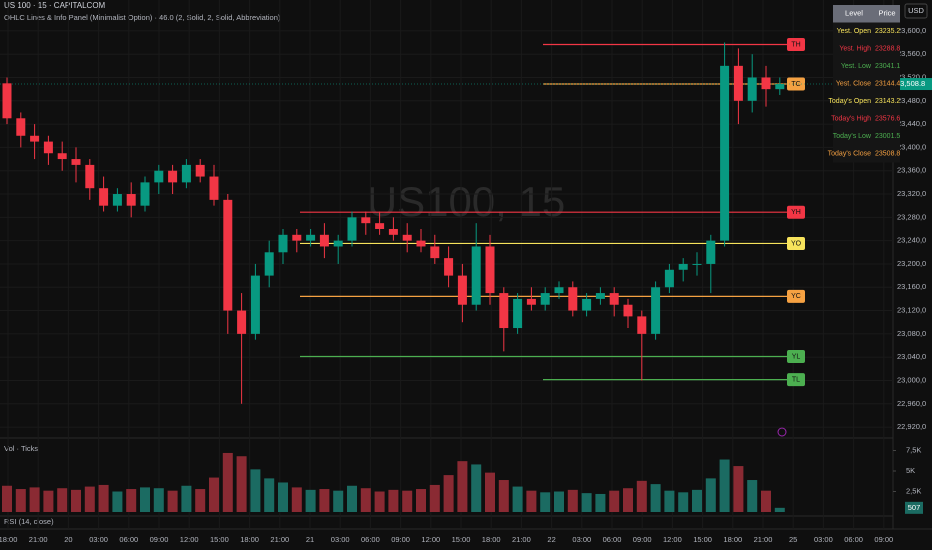  Describe the element at coordinates (853, 84) in the screenshot. I see `panel-level: Yest. Close` at that location.